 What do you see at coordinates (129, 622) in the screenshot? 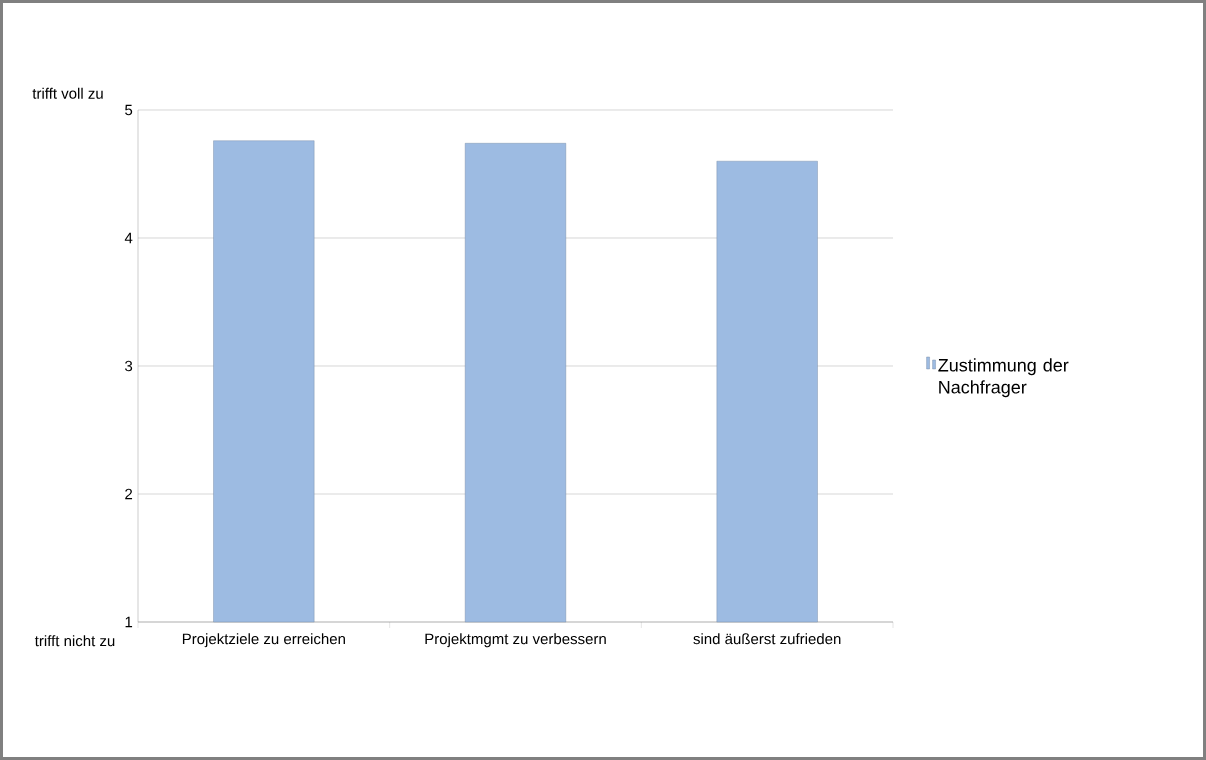
I see `y-tick-label: 1` at bounding box center [129, 622].